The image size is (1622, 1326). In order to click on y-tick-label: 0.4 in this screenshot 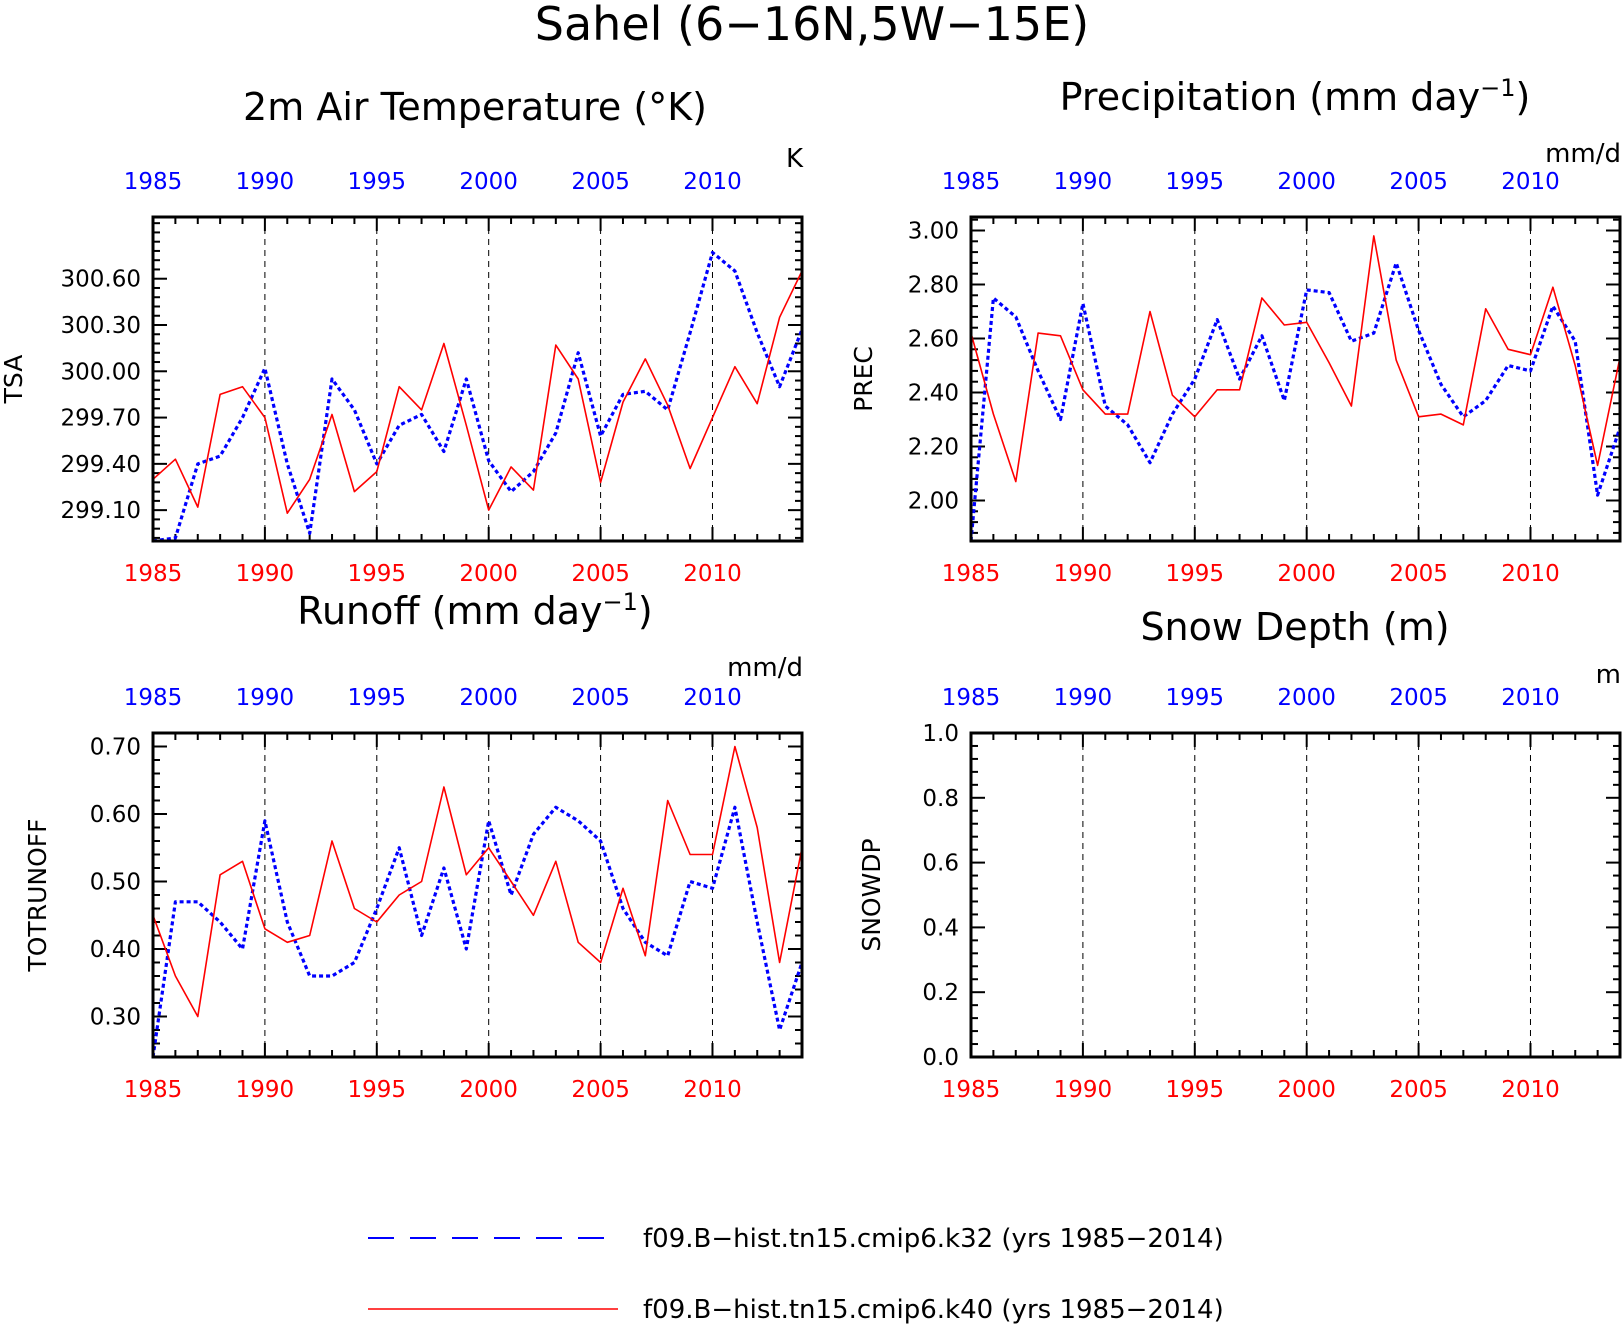, I will do `click(940, 928)`.